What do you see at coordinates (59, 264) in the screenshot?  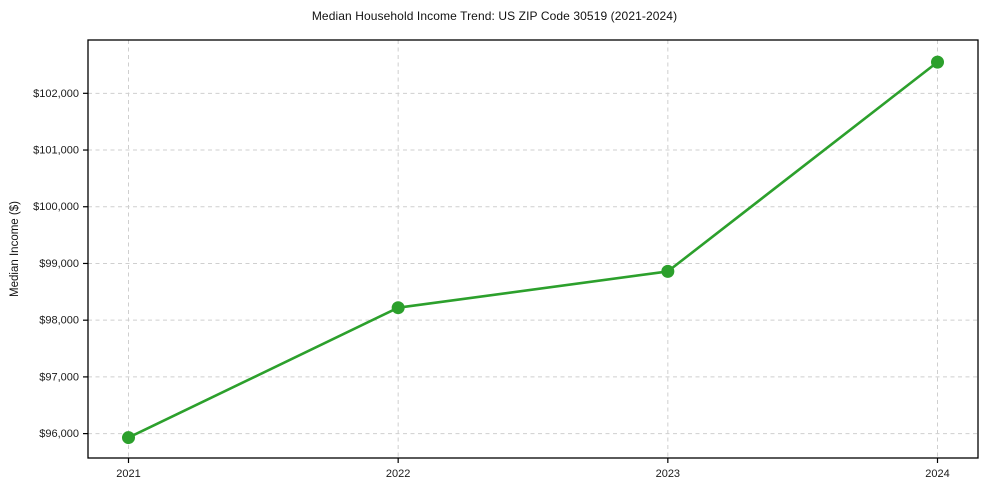 I see `y-tick-label: $99,000` at bounding box center [59, 264].